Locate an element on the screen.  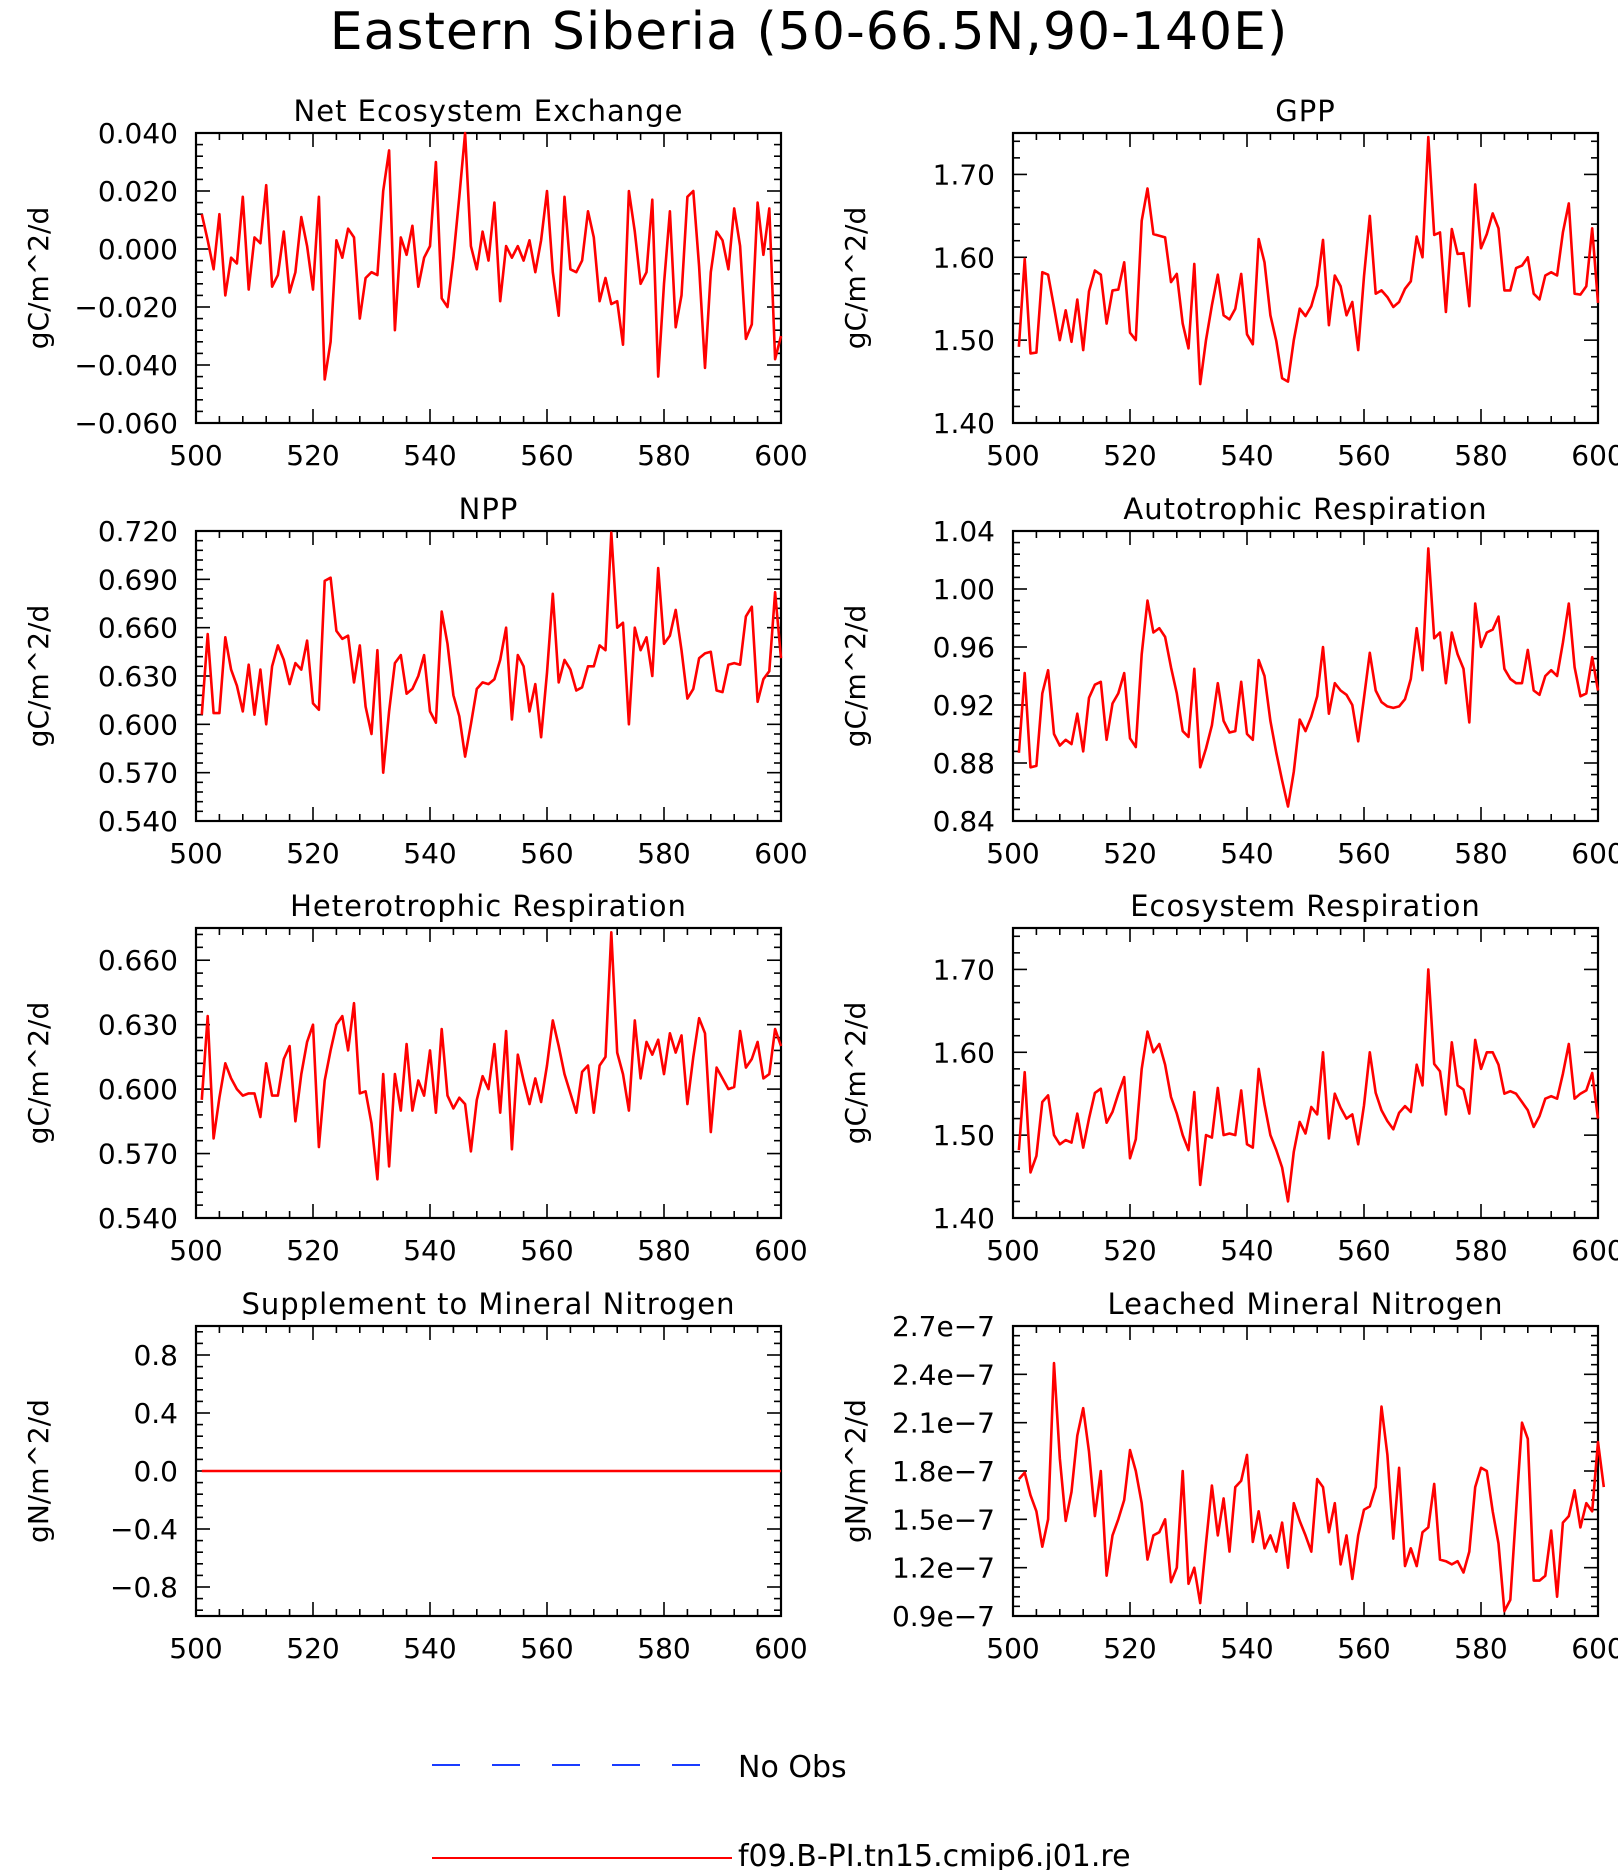
y-tick-label: 0.92 is located at coordinates (964, 705).